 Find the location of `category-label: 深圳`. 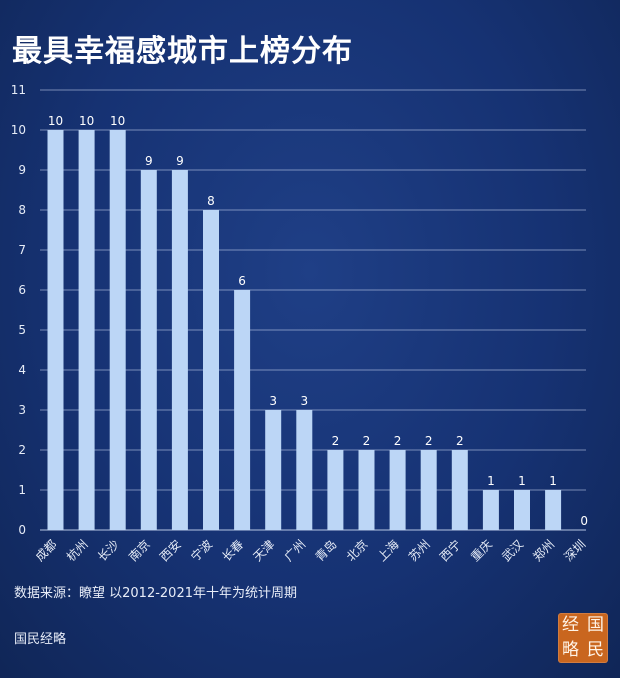

category-label: 深圳 is located at coordinates (574, 550).